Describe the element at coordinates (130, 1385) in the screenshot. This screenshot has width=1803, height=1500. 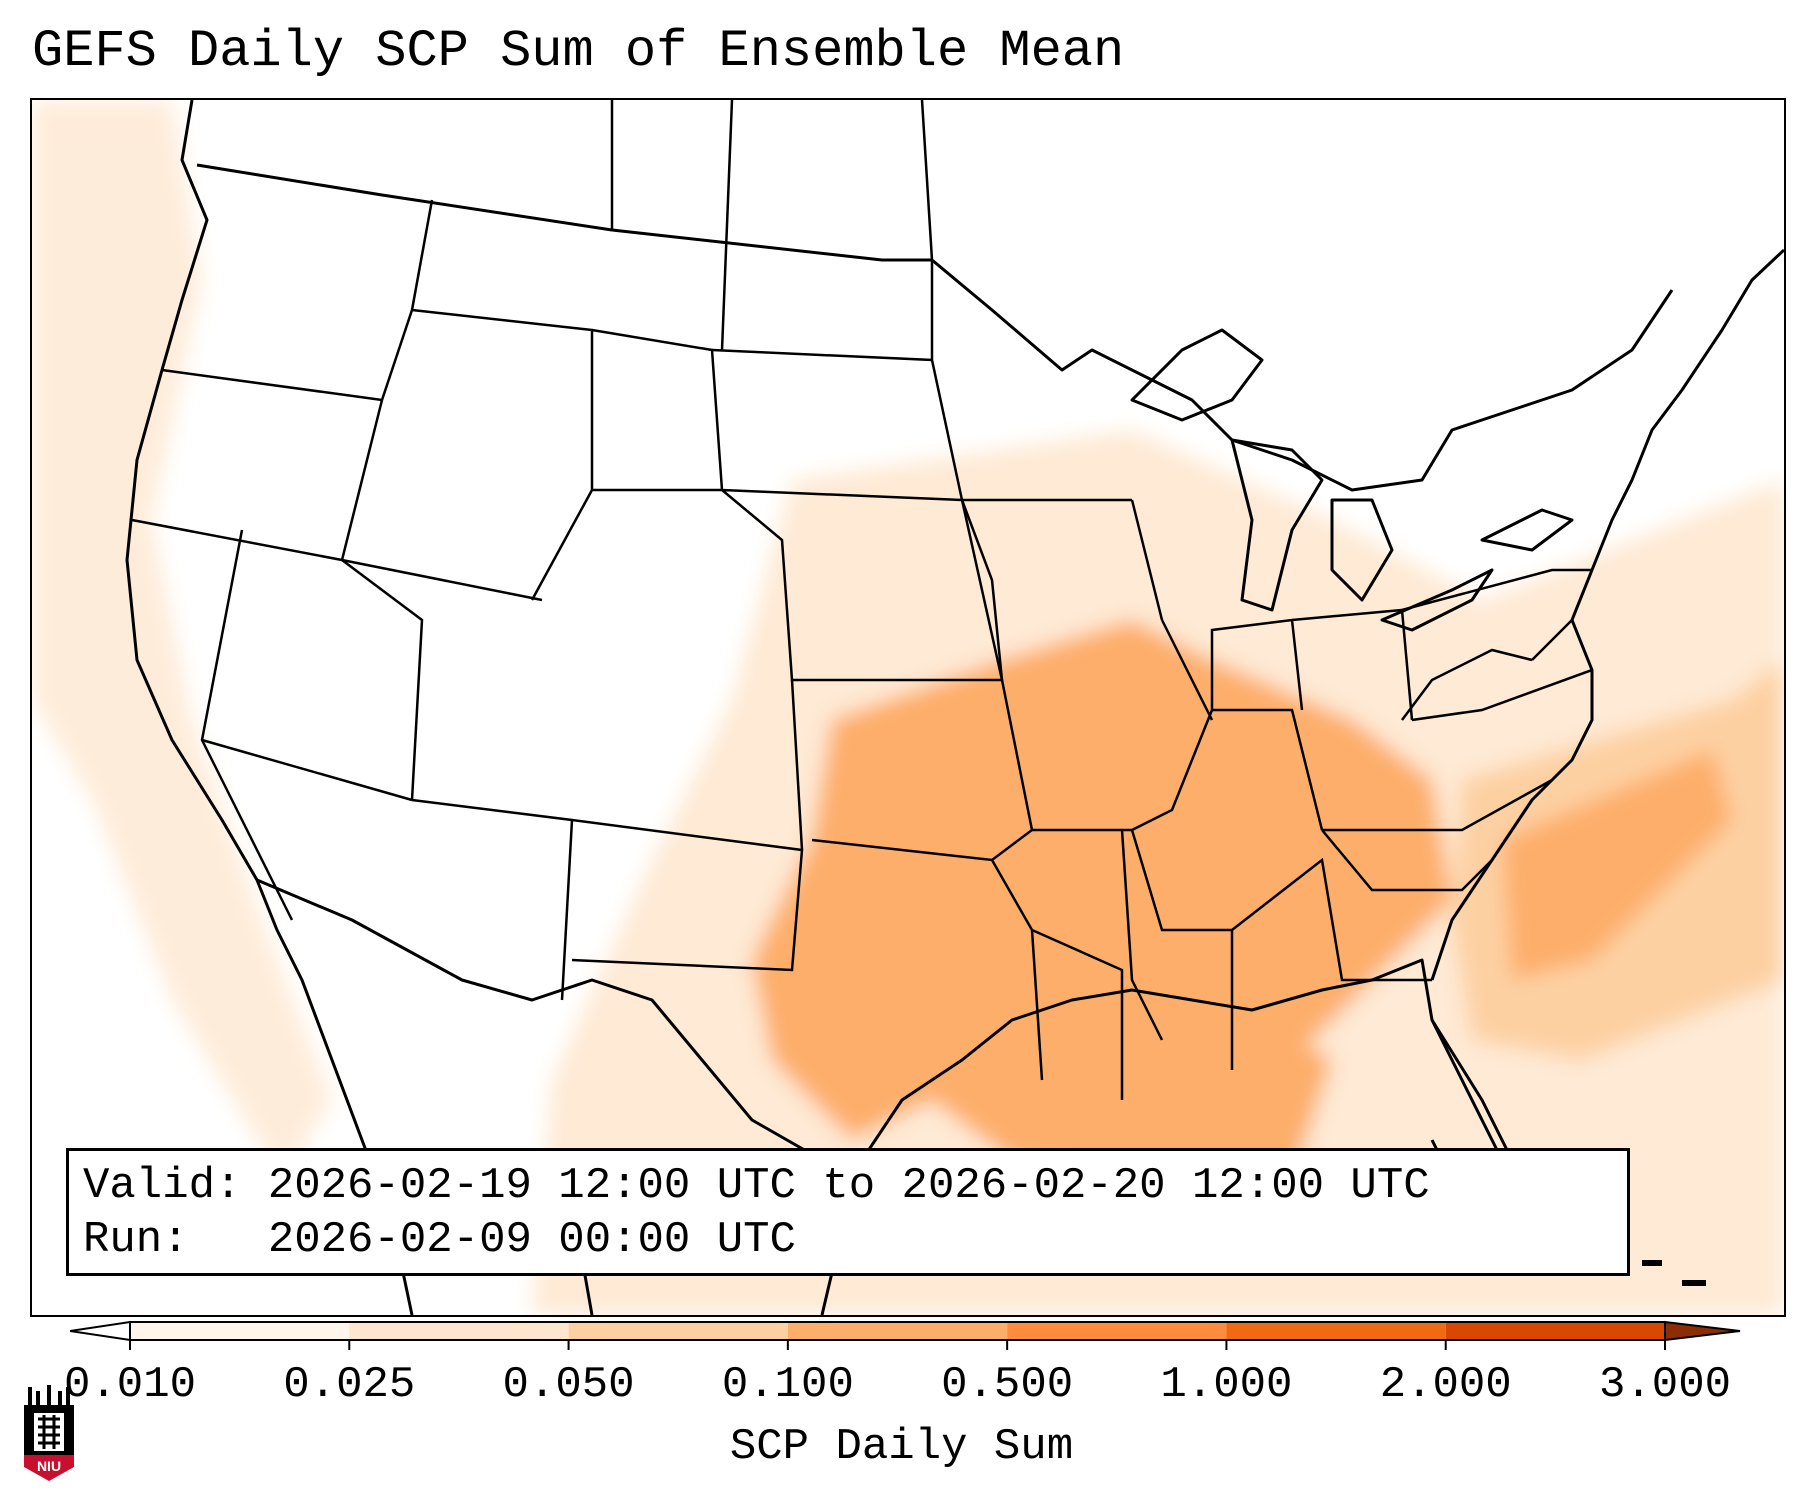
I see `colorbar-tick-label: 0.010` at that location.